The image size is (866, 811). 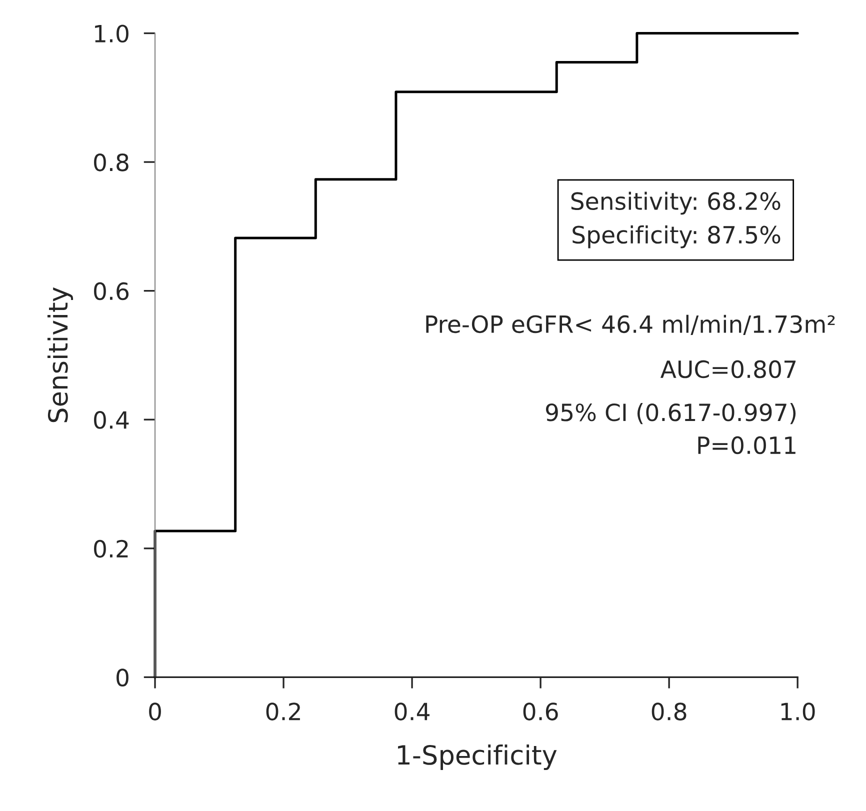 I want to click on y-tick-label: 0.4, so click(x=111, y=420).